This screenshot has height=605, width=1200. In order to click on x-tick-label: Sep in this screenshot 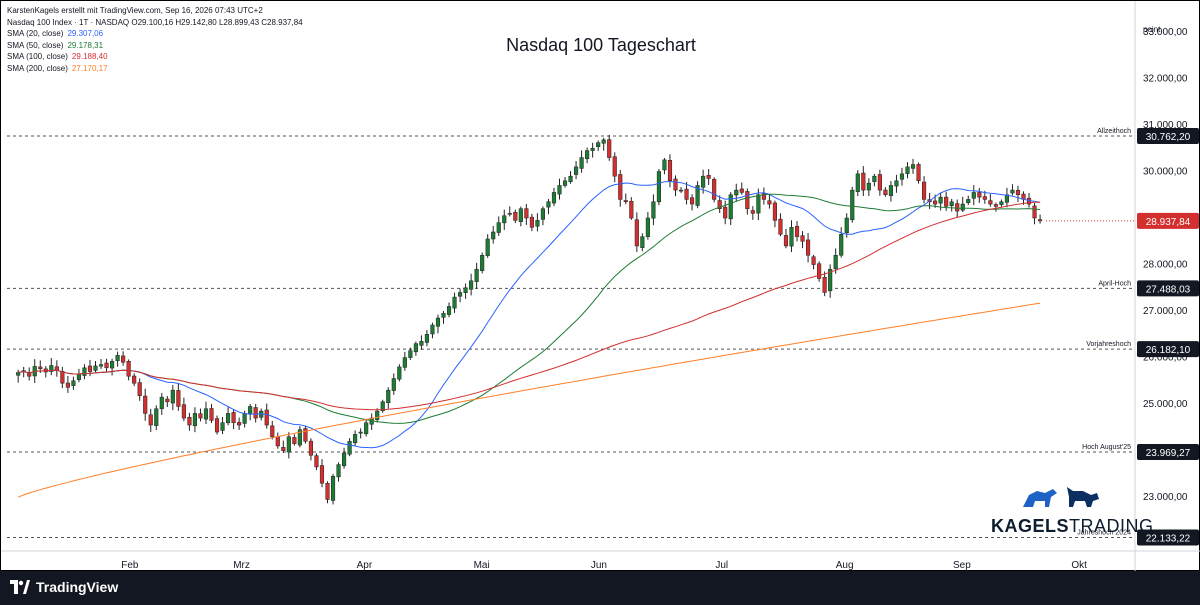, I will do `click(962, 565)`.